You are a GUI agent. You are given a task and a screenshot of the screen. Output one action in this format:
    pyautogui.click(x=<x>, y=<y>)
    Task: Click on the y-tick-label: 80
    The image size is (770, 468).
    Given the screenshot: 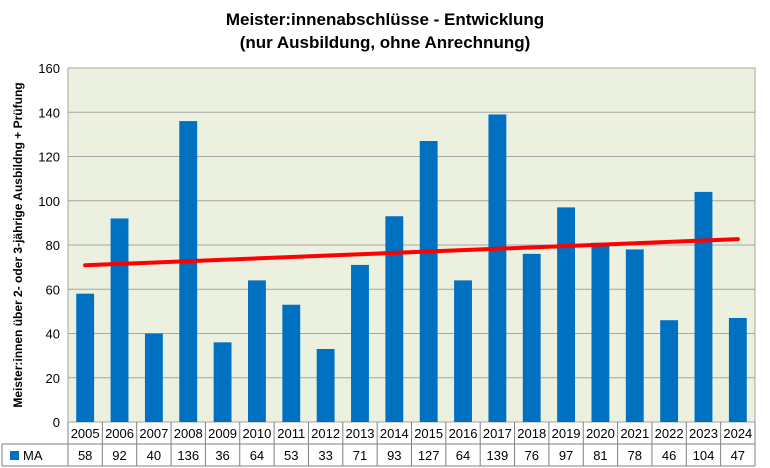 What is the action you would take?
    pyautogui.click(x=53, y=245)
    